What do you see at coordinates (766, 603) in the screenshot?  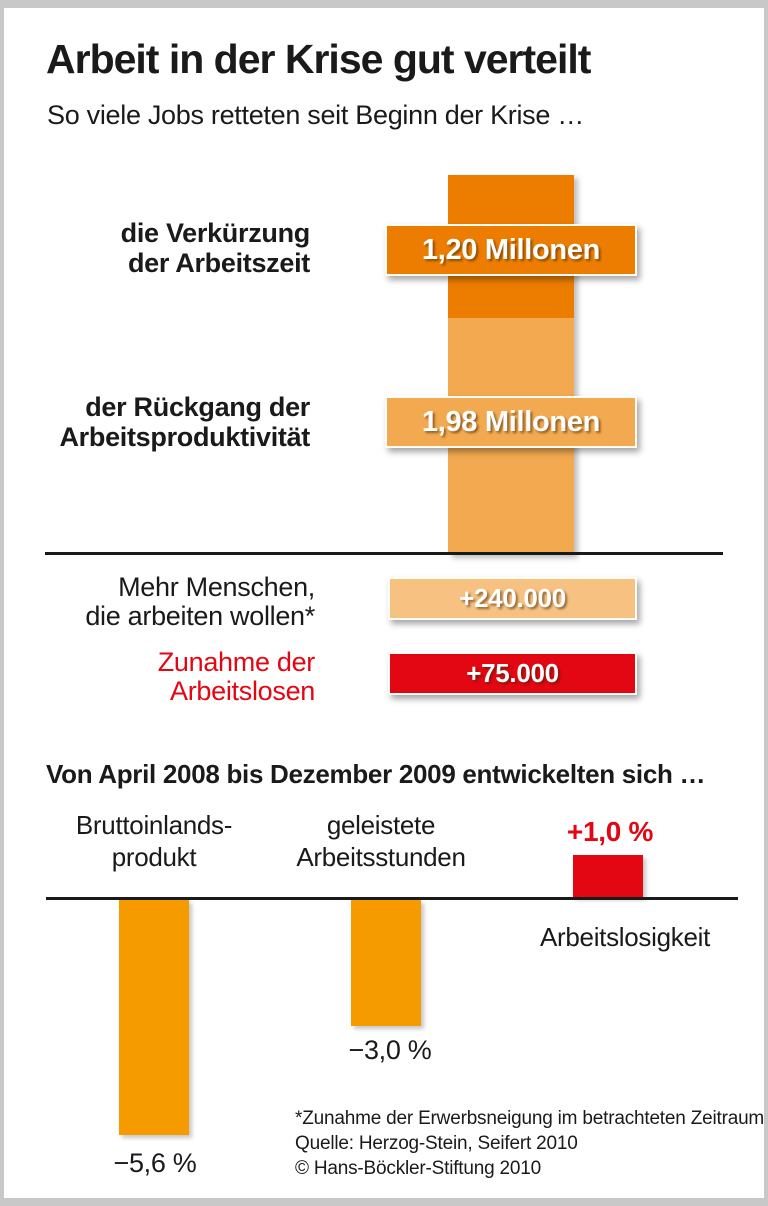 I see `frame-right` at bounding box center [766, 603].